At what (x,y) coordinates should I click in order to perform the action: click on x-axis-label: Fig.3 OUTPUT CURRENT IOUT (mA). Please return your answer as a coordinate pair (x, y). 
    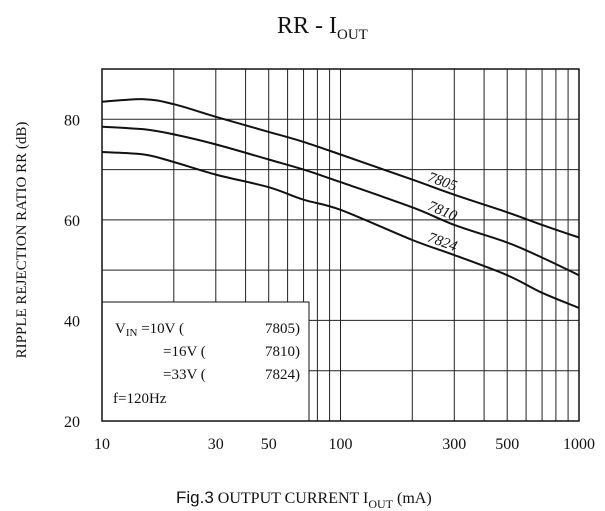
    Looking at the image, I should click on (304, 499).